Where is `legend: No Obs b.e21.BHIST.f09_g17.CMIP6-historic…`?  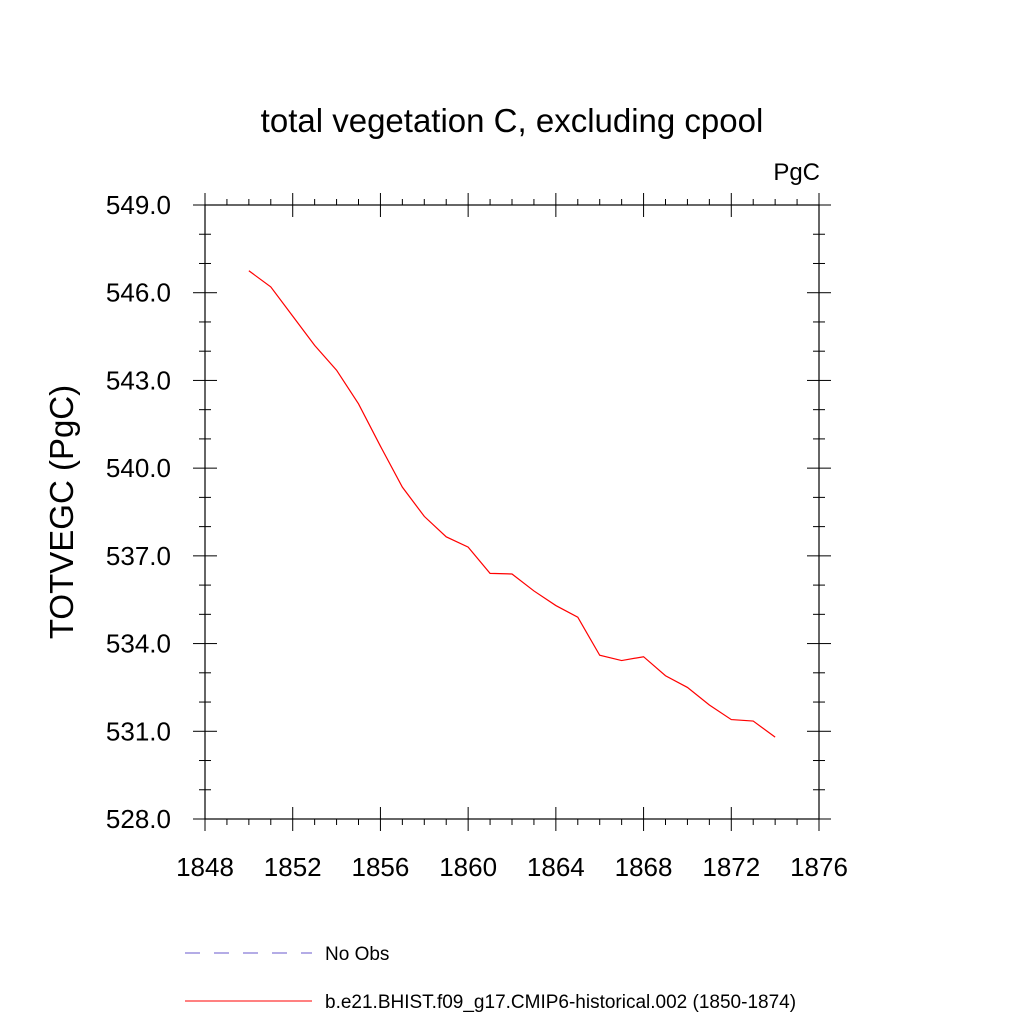 legend: No Obs b.e21.BHIST.f09_g17.CMIP6-historic… is located at coordinates (490, 978).